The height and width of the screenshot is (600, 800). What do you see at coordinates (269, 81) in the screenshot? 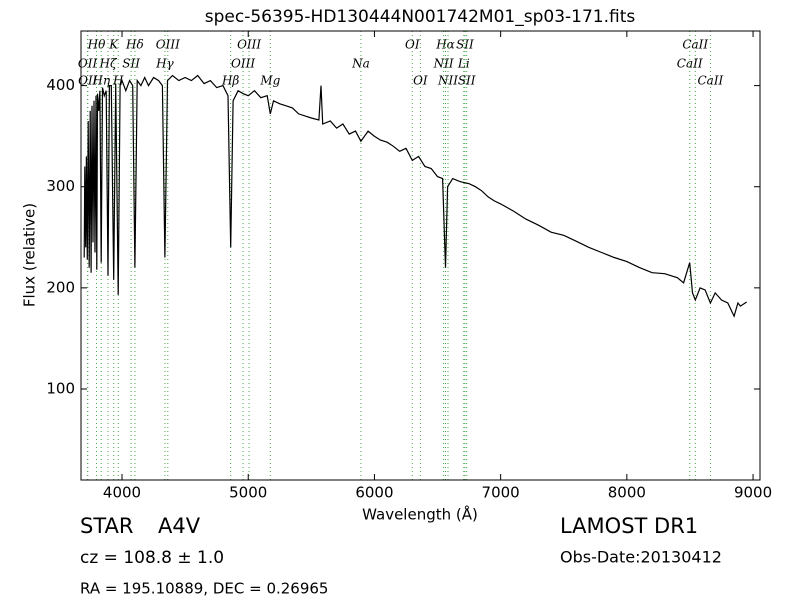
I see `spectral-line-label: Mg` at bounding box center [269, 81].